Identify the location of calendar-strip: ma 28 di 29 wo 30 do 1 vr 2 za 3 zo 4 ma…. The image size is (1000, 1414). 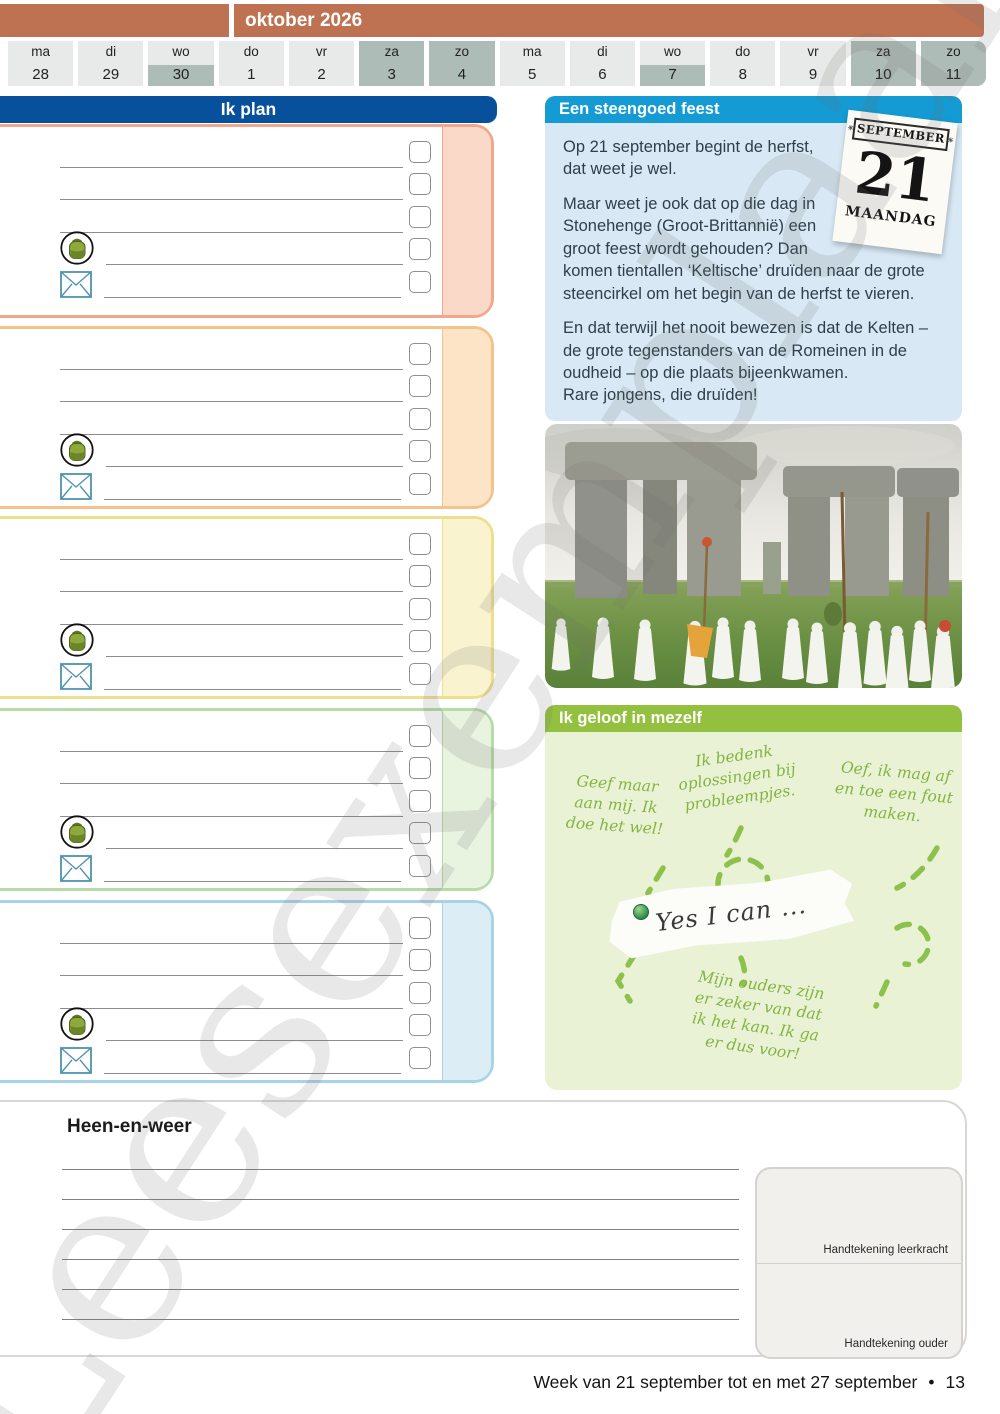
(497, 63).